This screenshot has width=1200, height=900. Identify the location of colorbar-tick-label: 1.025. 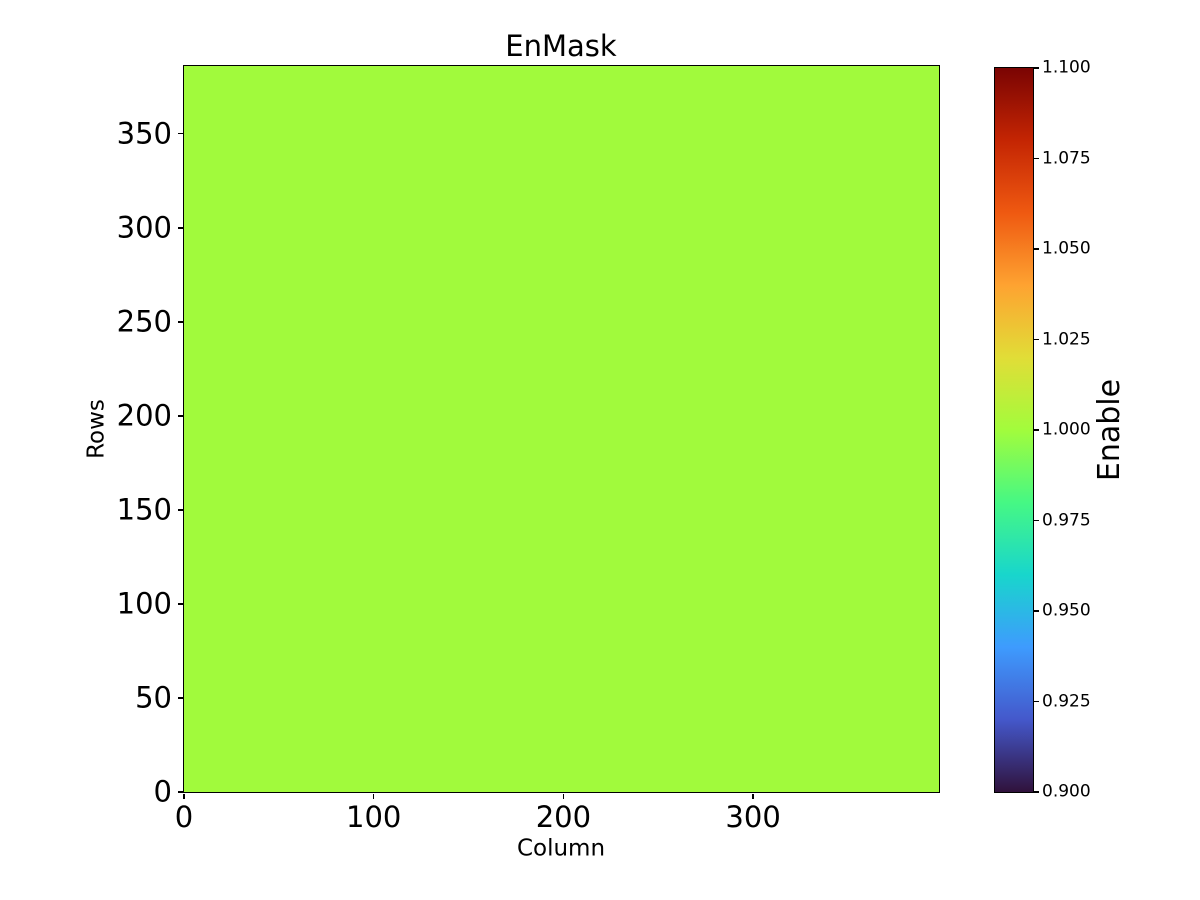
(1066, 339).